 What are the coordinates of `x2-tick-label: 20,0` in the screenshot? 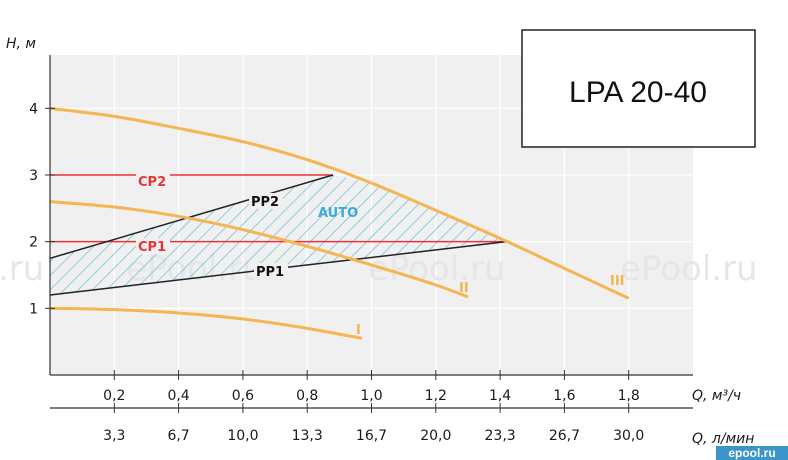 It's located at (435, 436).